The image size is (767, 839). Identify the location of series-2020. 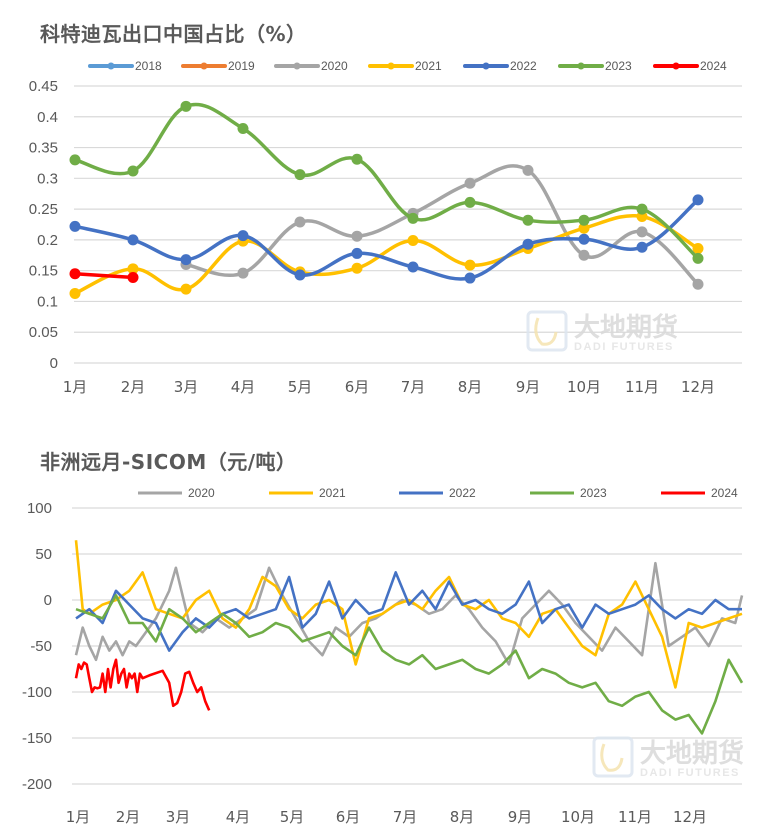
(409, 613).